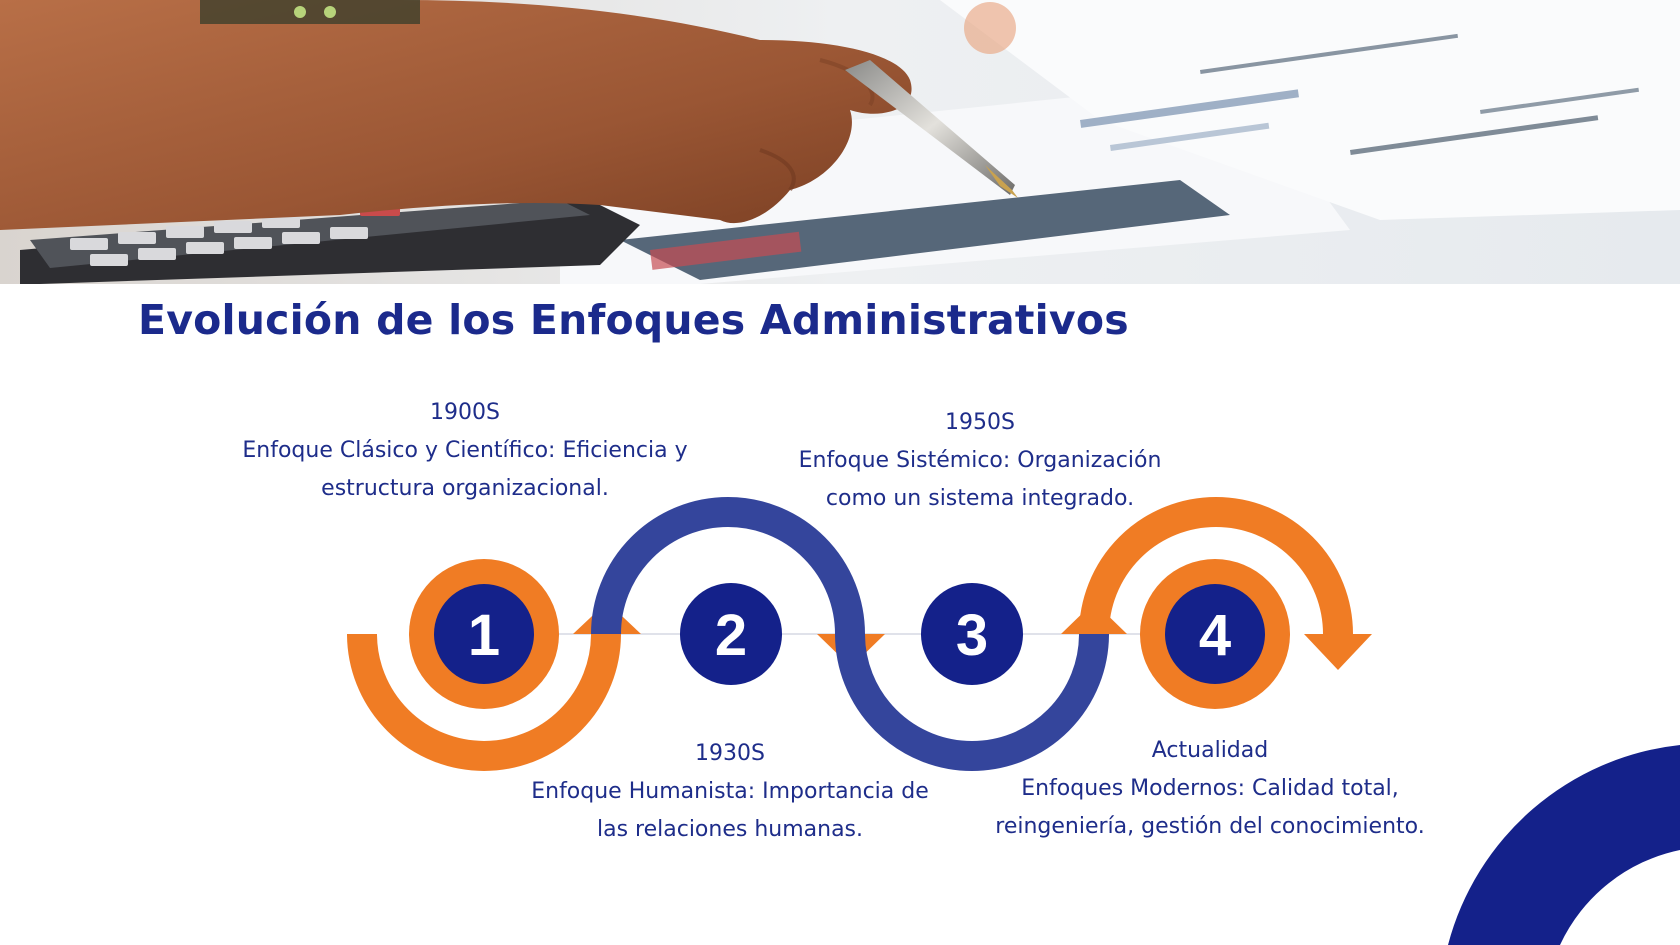 The height and width of the screenshot is (945, 1680). Describe the element at coordinates (1210, 750) in the screenshot. I see `step-4-year: Actualidad` at that location.